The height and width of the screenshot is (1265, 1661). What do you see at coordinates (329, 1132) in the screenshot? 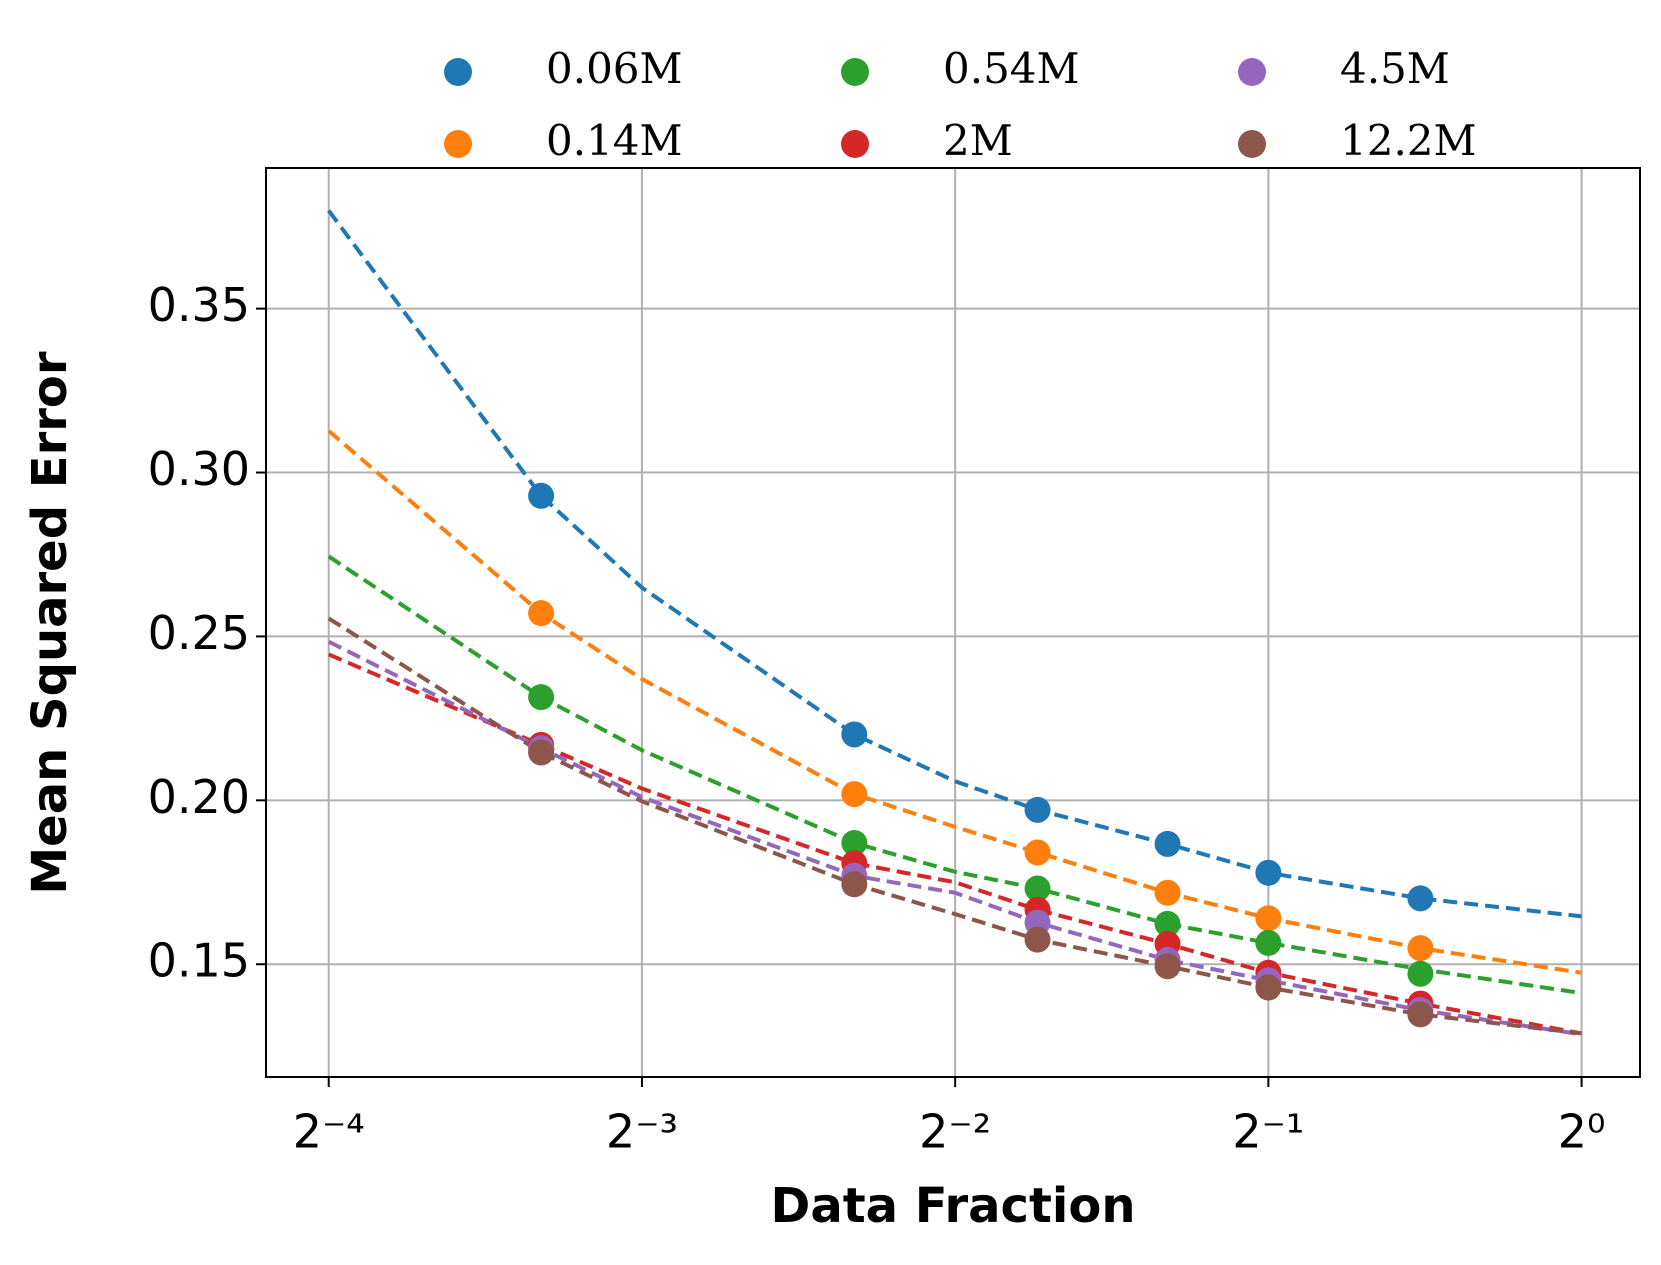
I see `x-tick-label: 2⁻⁴` at bounding box center [329, 1132].